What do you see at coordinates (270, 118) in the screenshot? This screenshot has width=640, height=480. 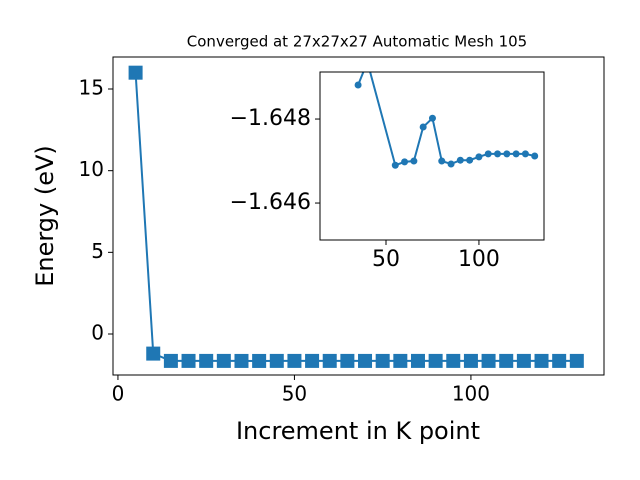 I see `y-tick-label: −1.648` at bounding box center [270, 118].